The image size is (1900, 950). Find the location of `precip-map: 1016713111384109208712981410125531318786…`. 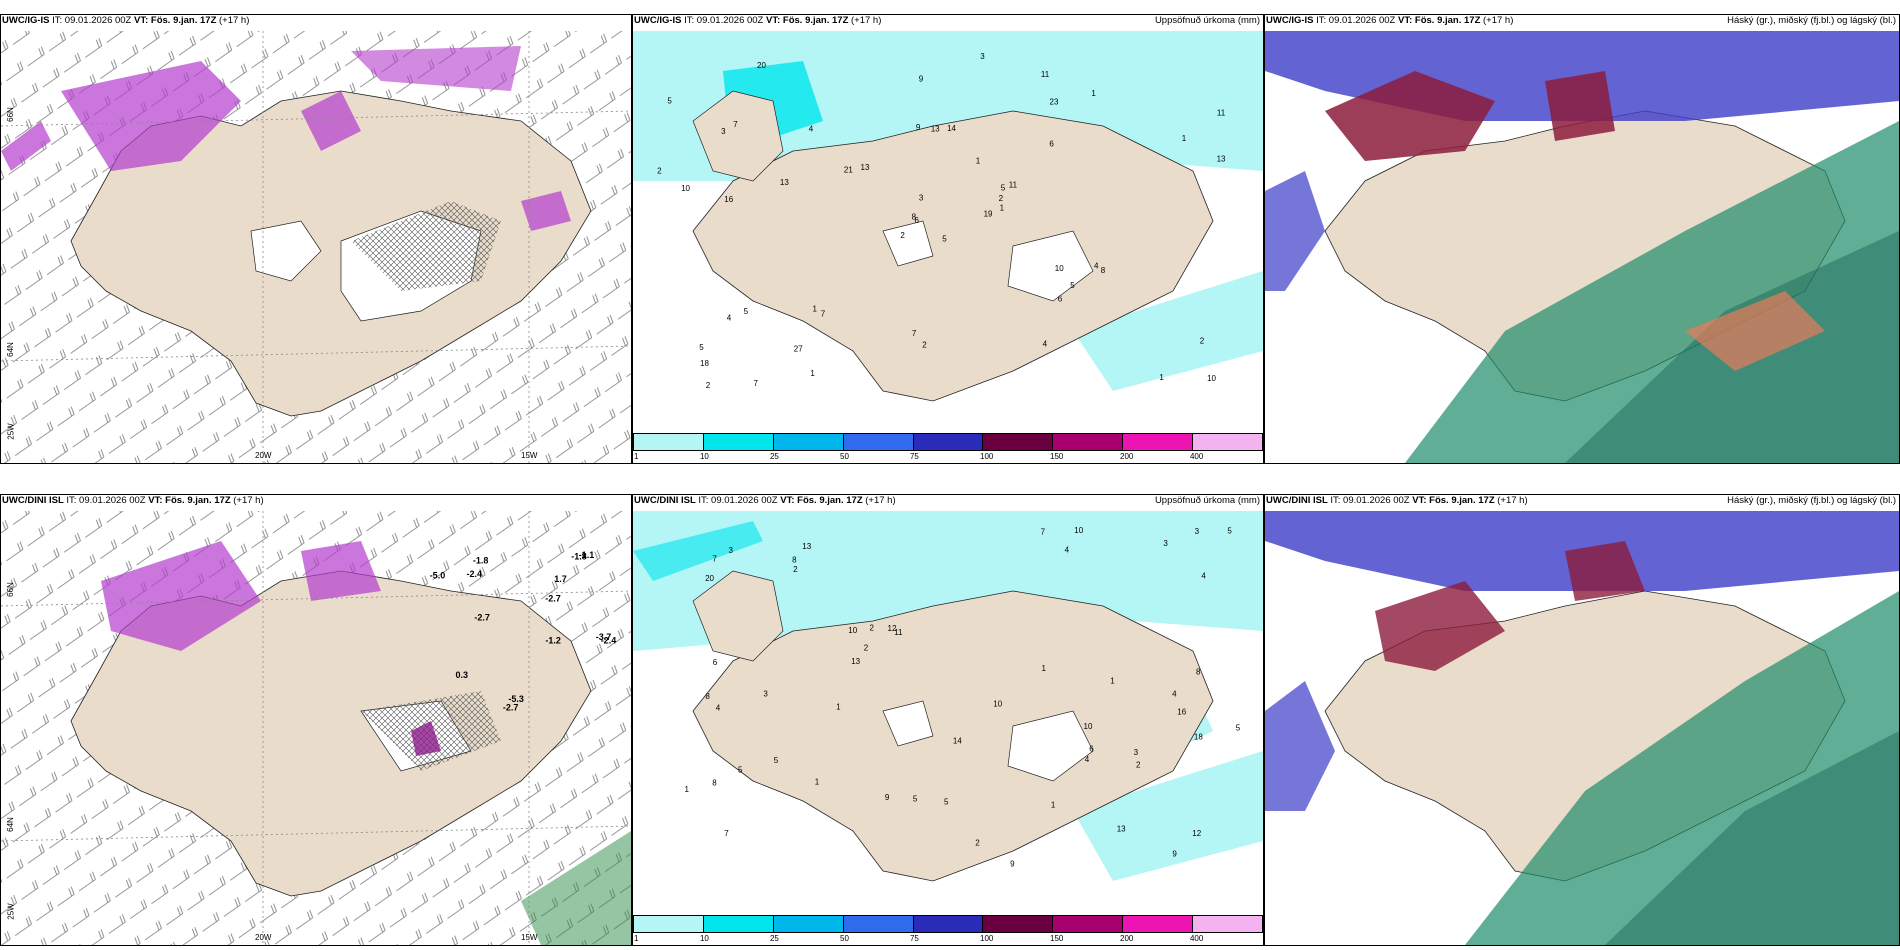

precip-map: 1016713111384109208712981410125531318786… is located at coordinates (948, 696).